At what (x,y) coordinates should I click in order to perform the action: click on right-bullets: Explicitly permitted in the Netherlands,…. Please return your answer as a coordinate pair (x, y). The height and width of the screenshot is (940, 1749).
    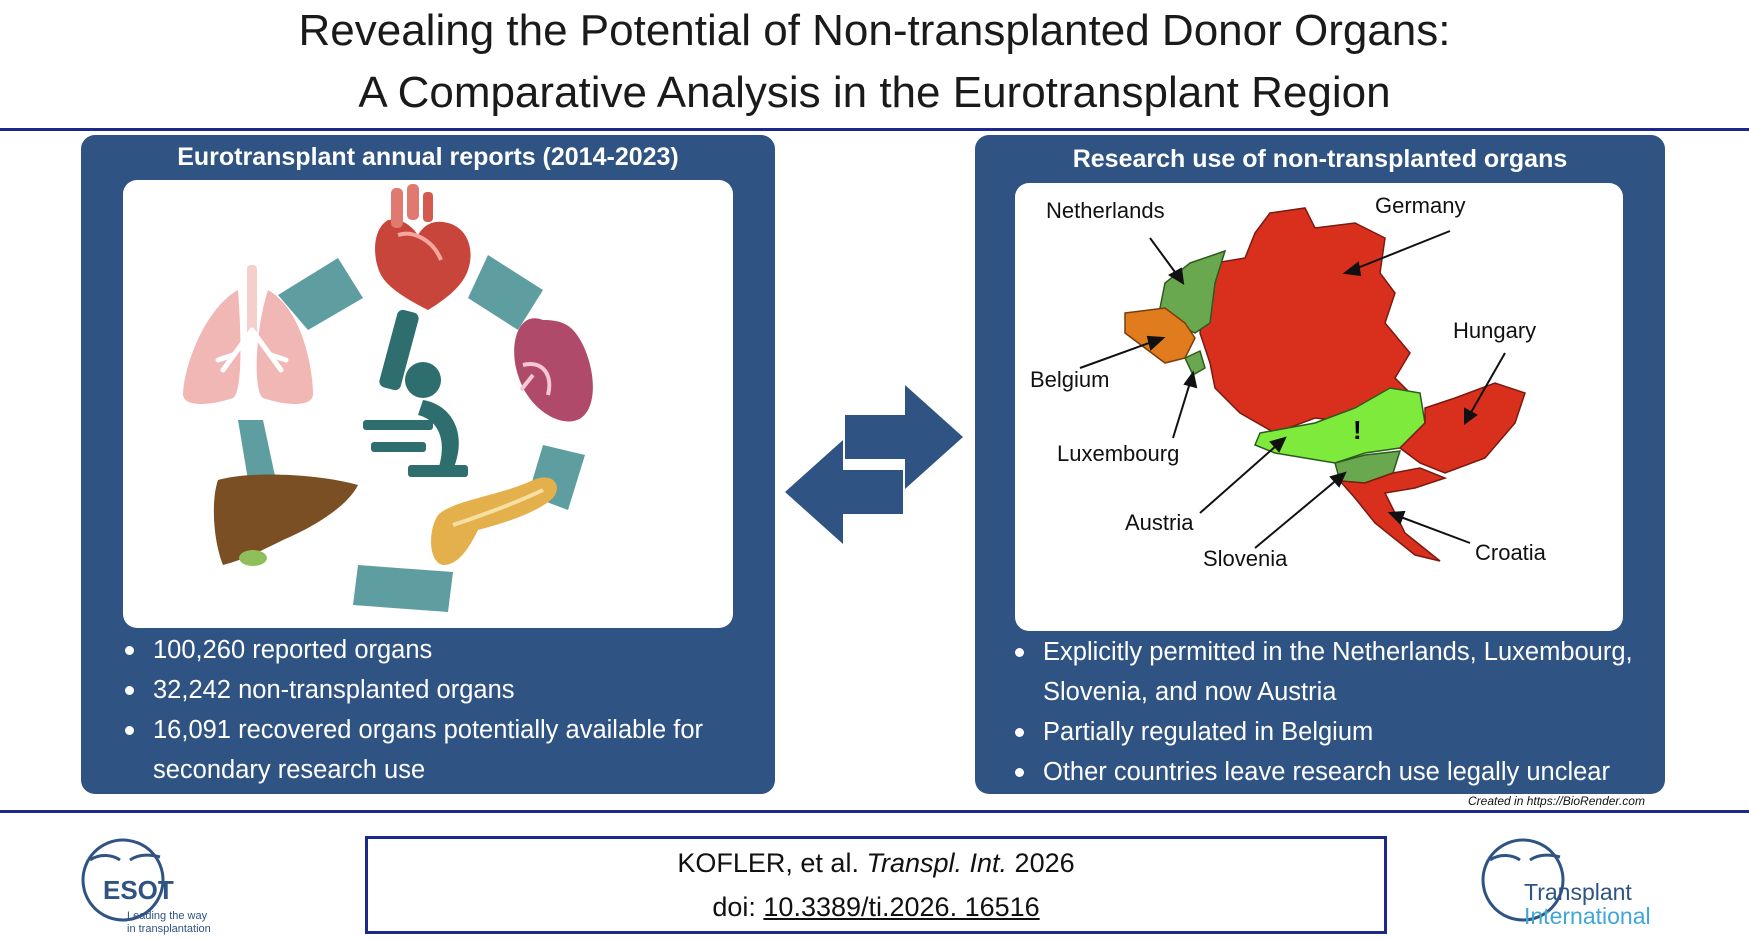
    Looking at the image, I should click on (1326, 712).